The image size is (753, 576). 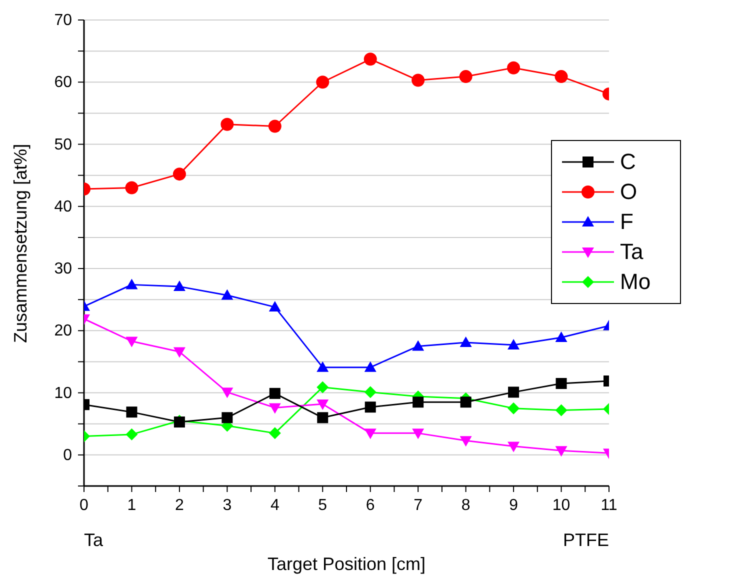 What do you see at coordinates (20, 243) in the screenshot?
I see `y-axis-title: Zusammensetzung [at%]` at bounding box center [20, 243].